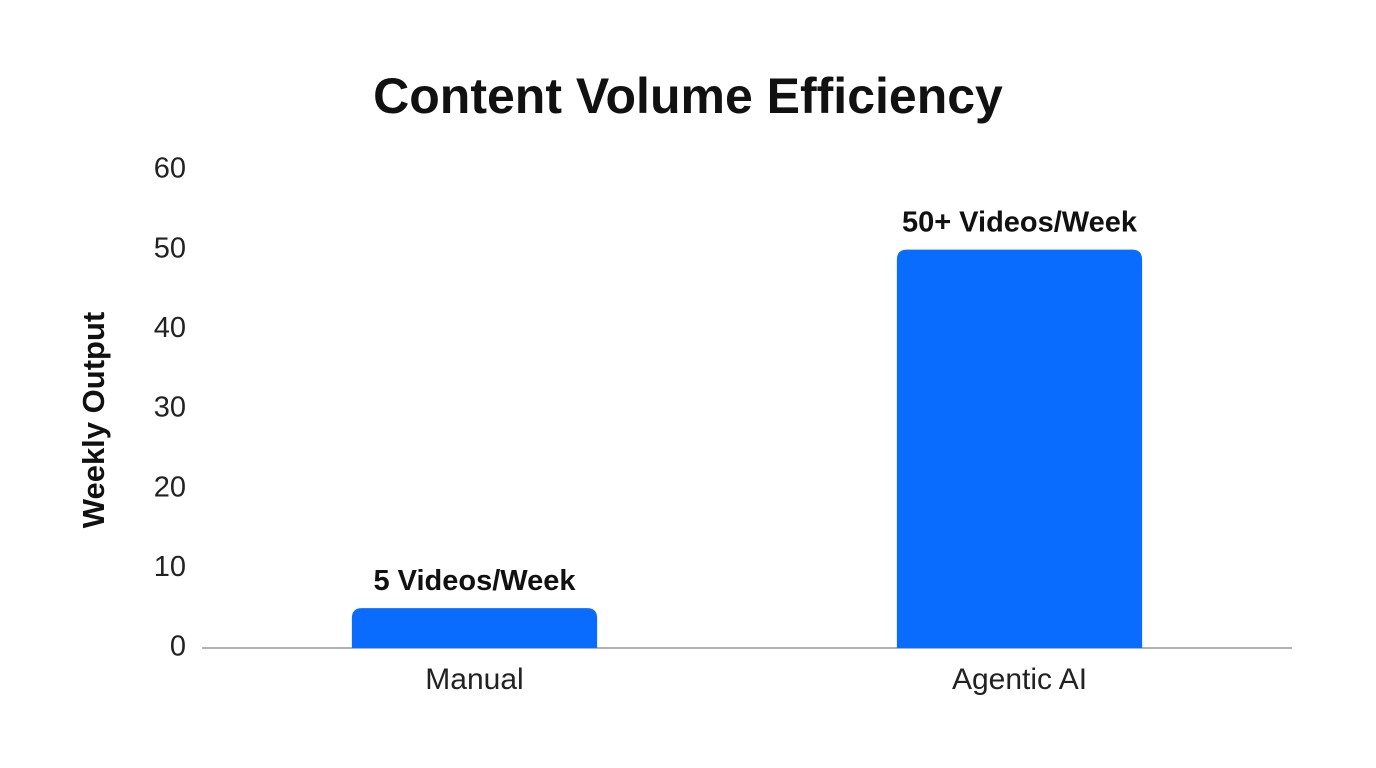  What do you see at coordinates (170, 487) in the screenshot?
I see `y-tick-label: 20` at bounding box center [170, 487].